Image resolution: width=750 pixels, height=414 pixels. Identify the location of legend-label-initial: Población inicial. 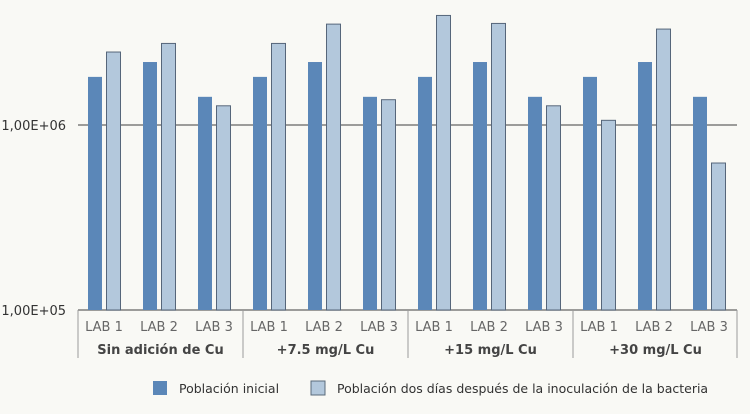
(229, 388).